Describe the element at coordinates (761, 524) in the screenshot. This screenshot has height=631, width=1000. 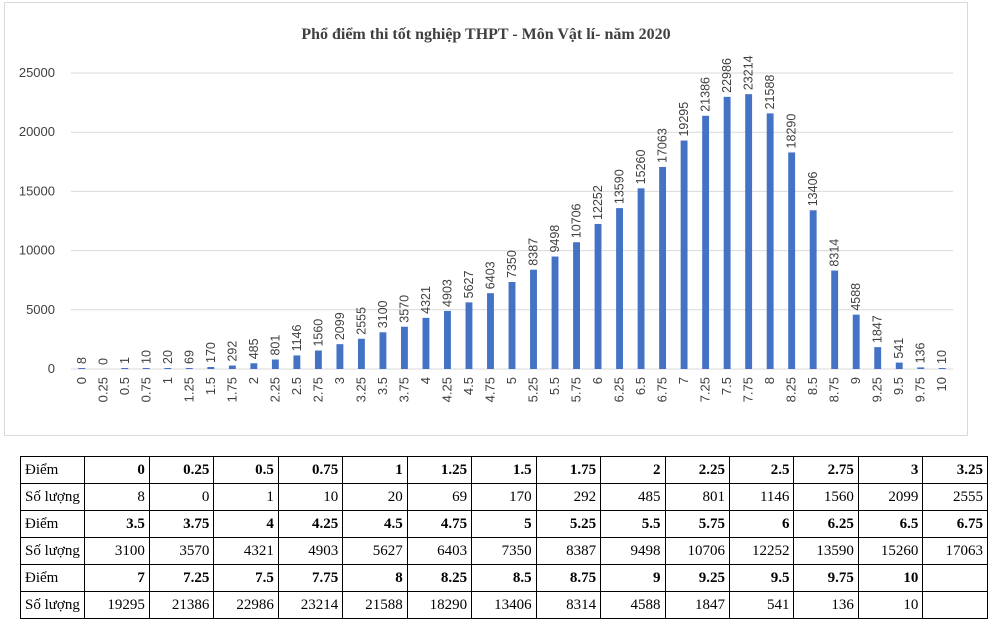
I see `score-row-cell: 6` at that location.